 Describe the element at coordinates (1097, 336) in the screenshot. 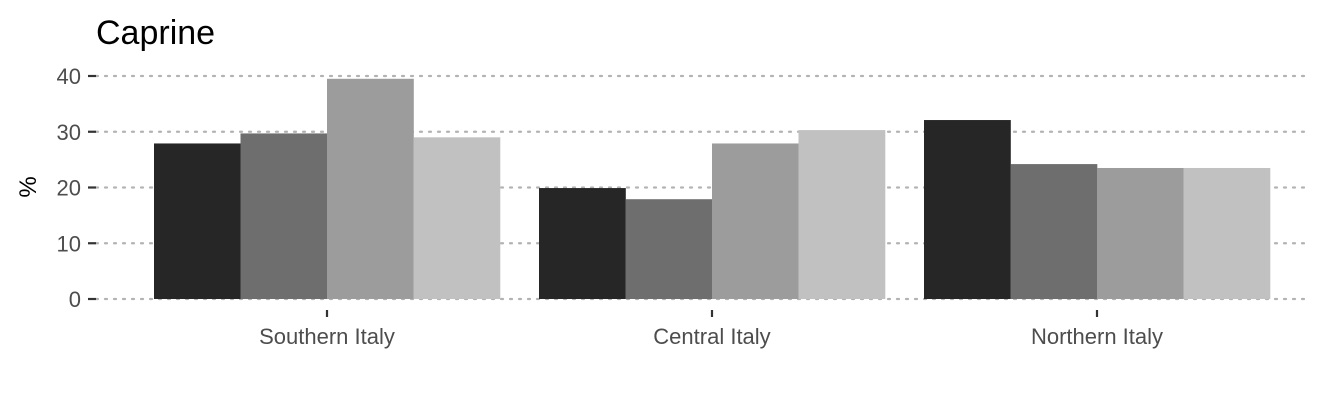

I see `x-tick-label: Northern Italy` at that location.